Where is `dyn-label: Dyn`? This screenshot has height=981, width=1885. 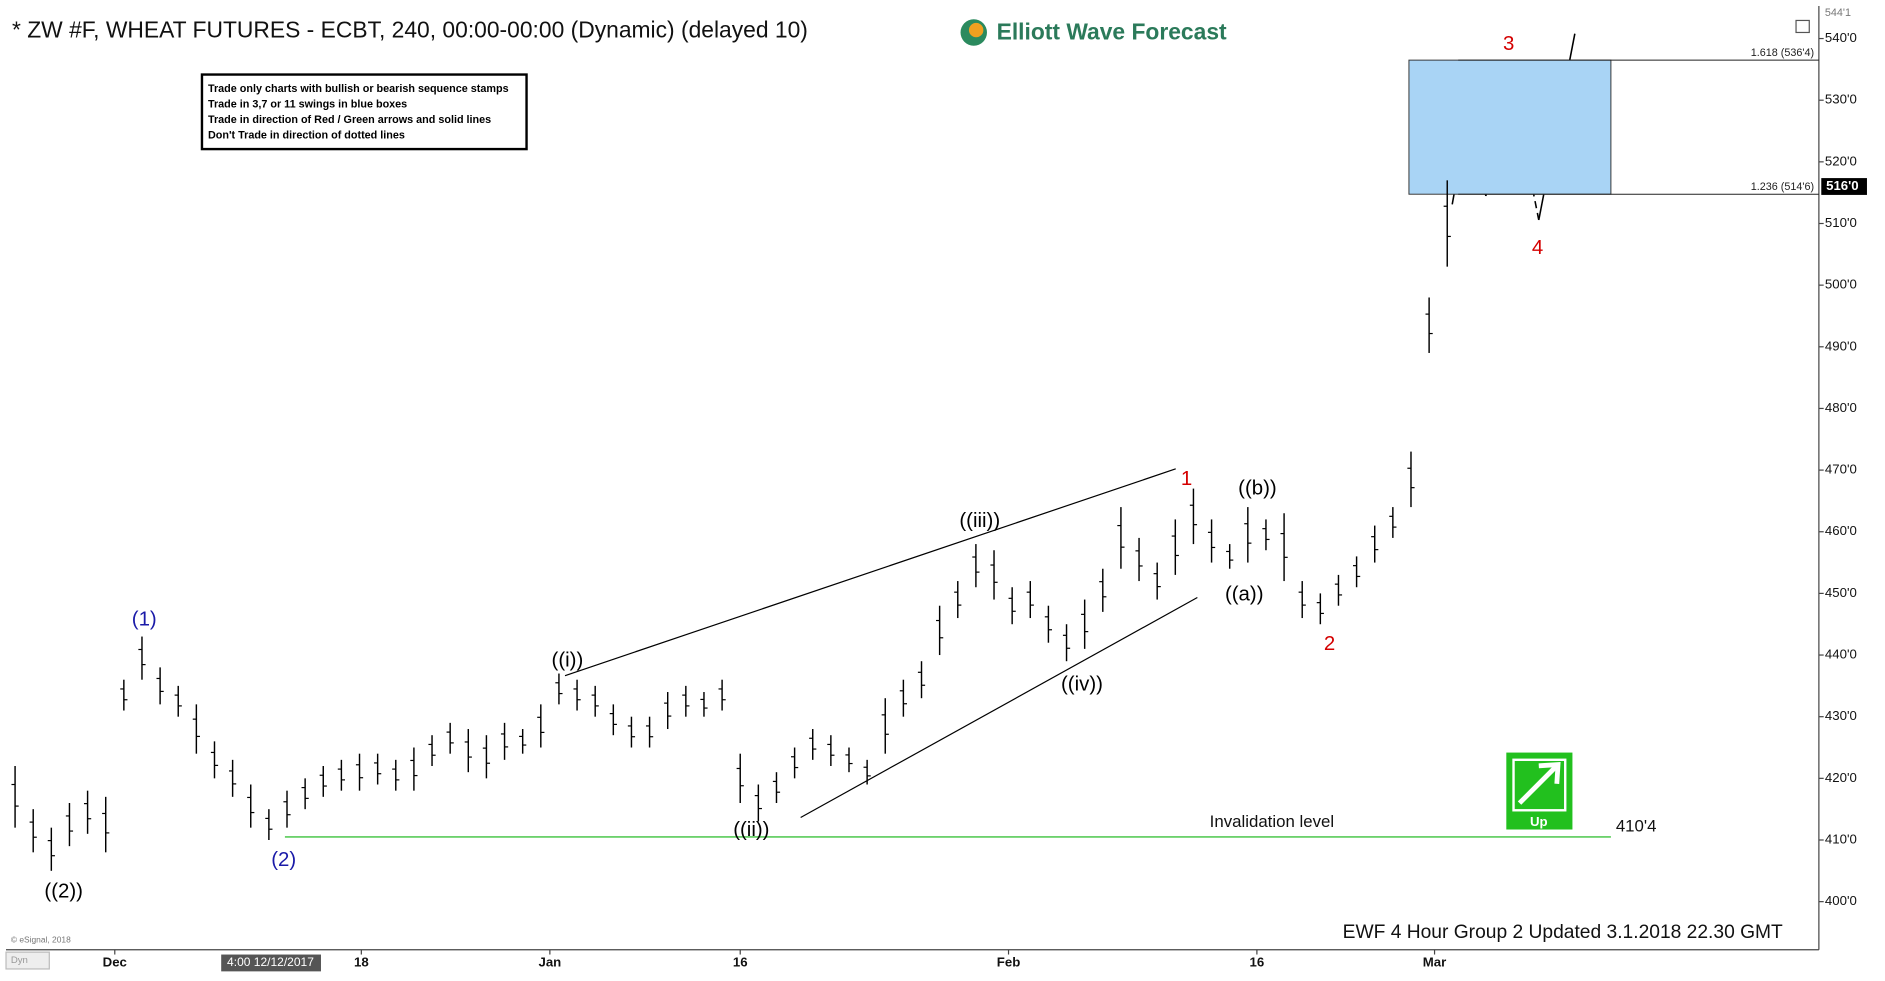 dyn-label: Dyn is located at coordinates (19, 960).